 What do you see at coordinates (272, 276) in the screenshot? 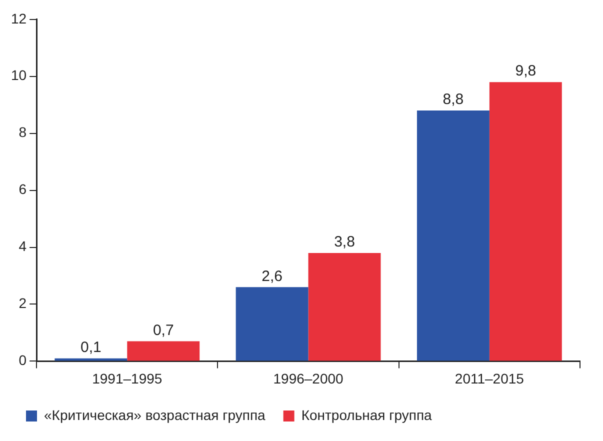
I see `data-label: 2,6` at bounding box center [272, 276].